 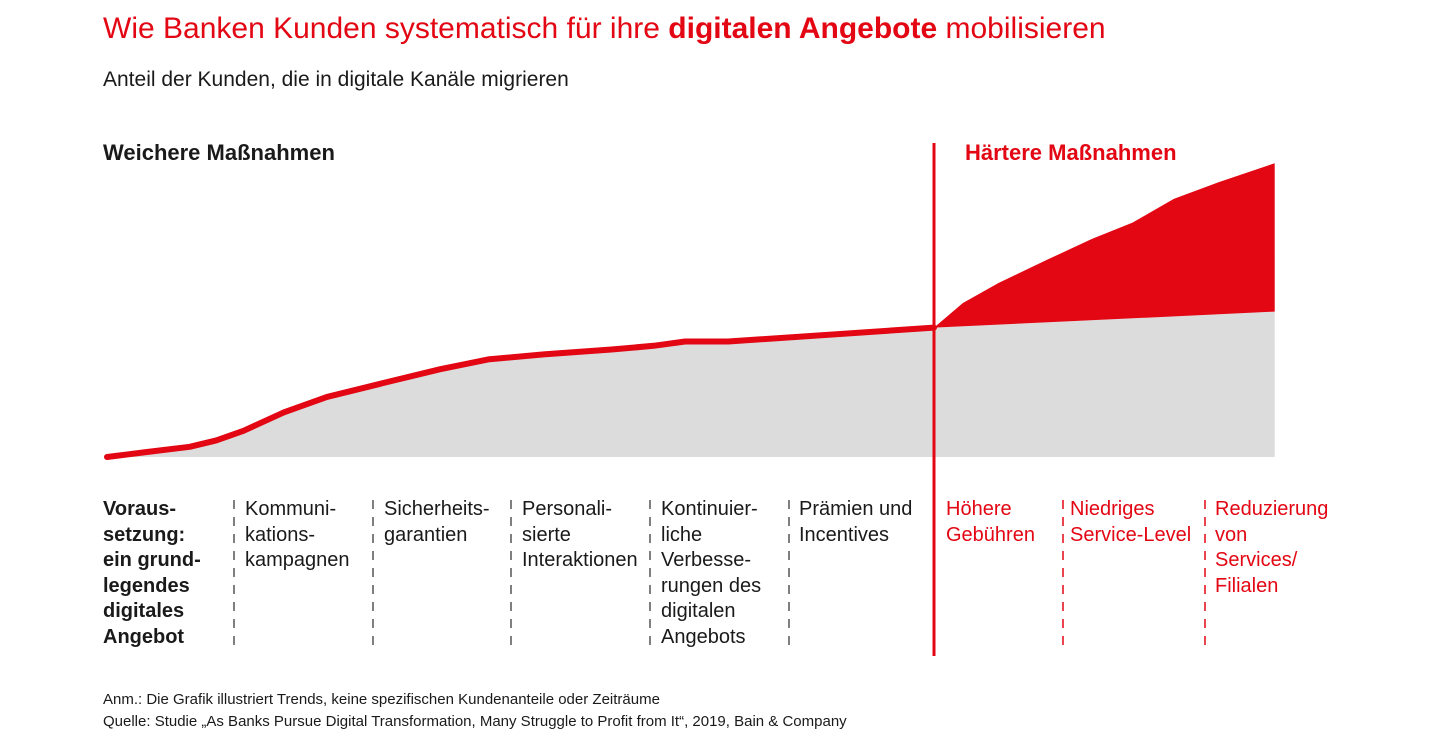 What do you see at coordinates (297, 534) in the screenshot?
I see `measure-step-label: Kommuni- kations- kampagnen` at bounding box center [297, 534].